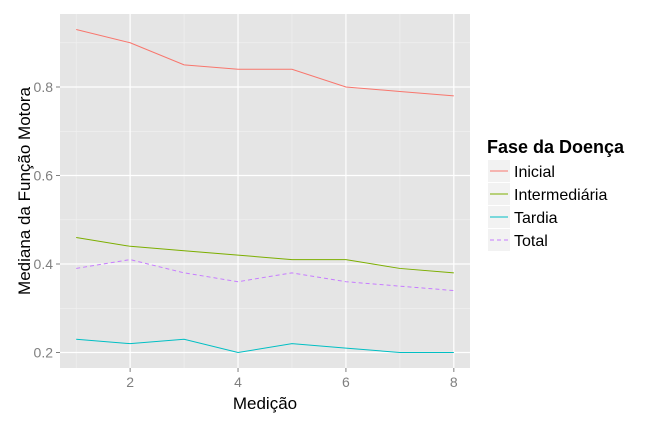  I want to click on y-tick-label: 0.8, so click(44, 87).